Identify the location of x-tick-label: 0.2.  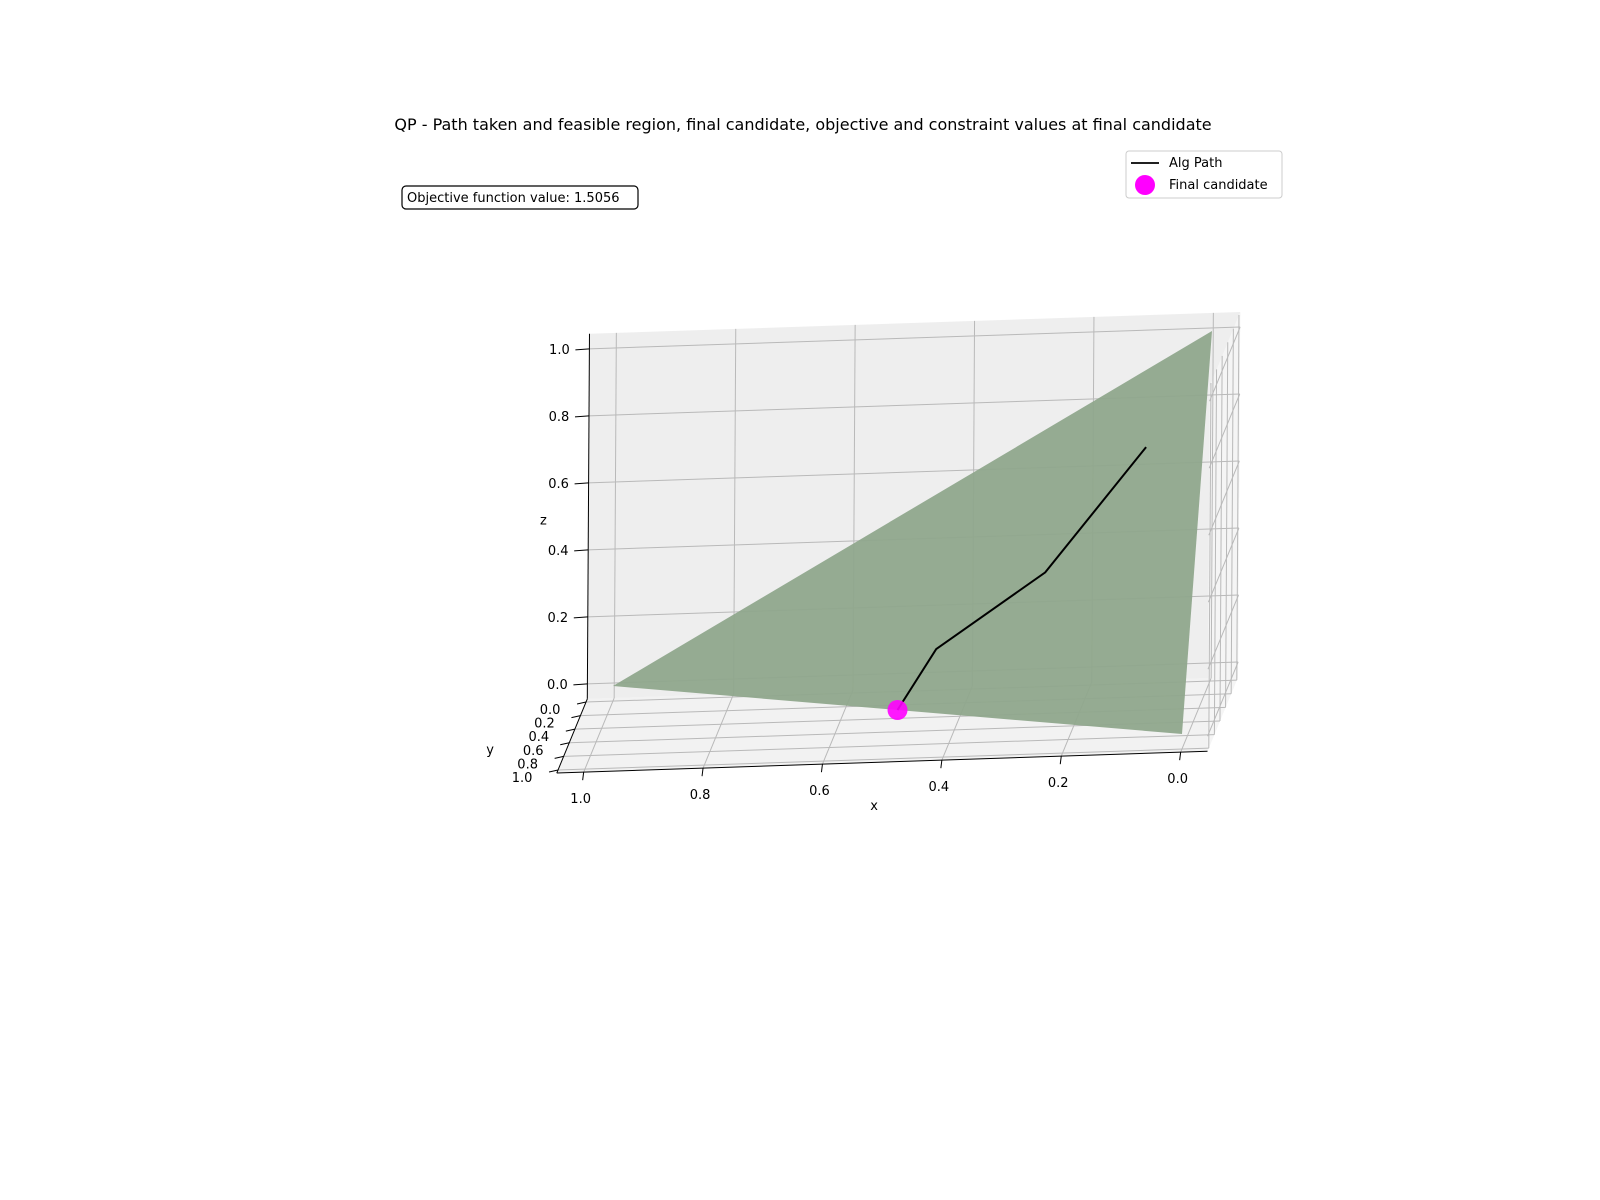
(1058, 783).